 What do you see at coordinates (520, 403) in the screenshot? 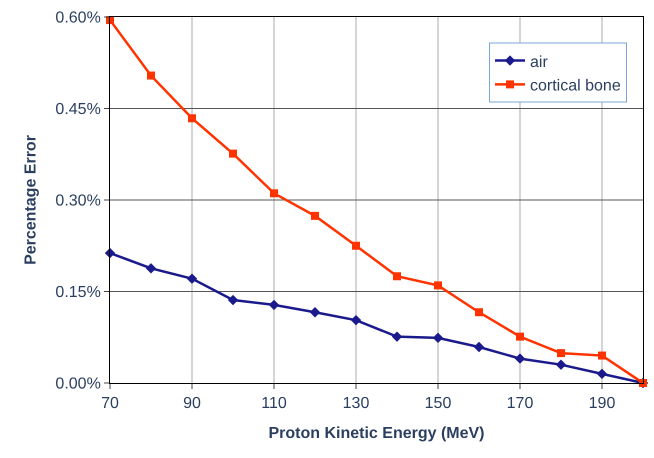
I see `x-tick-label: 170` at bounding box center [520, 403].